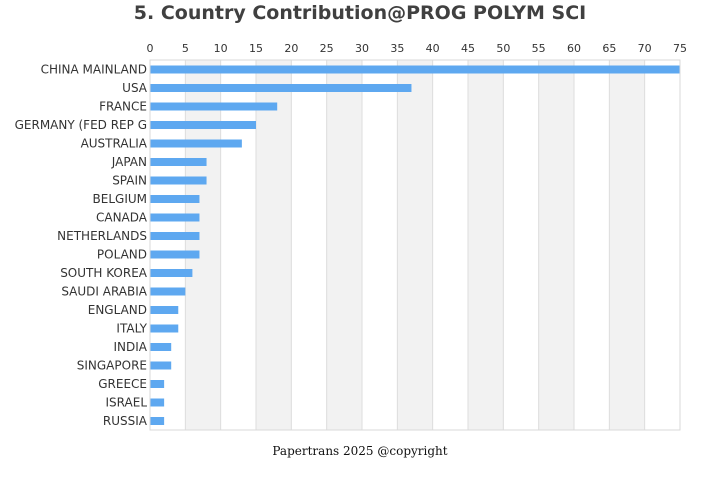 The width and height of the screenshot is (720, 480). I want to click on x-tick-label: 10, so click(221, 48).